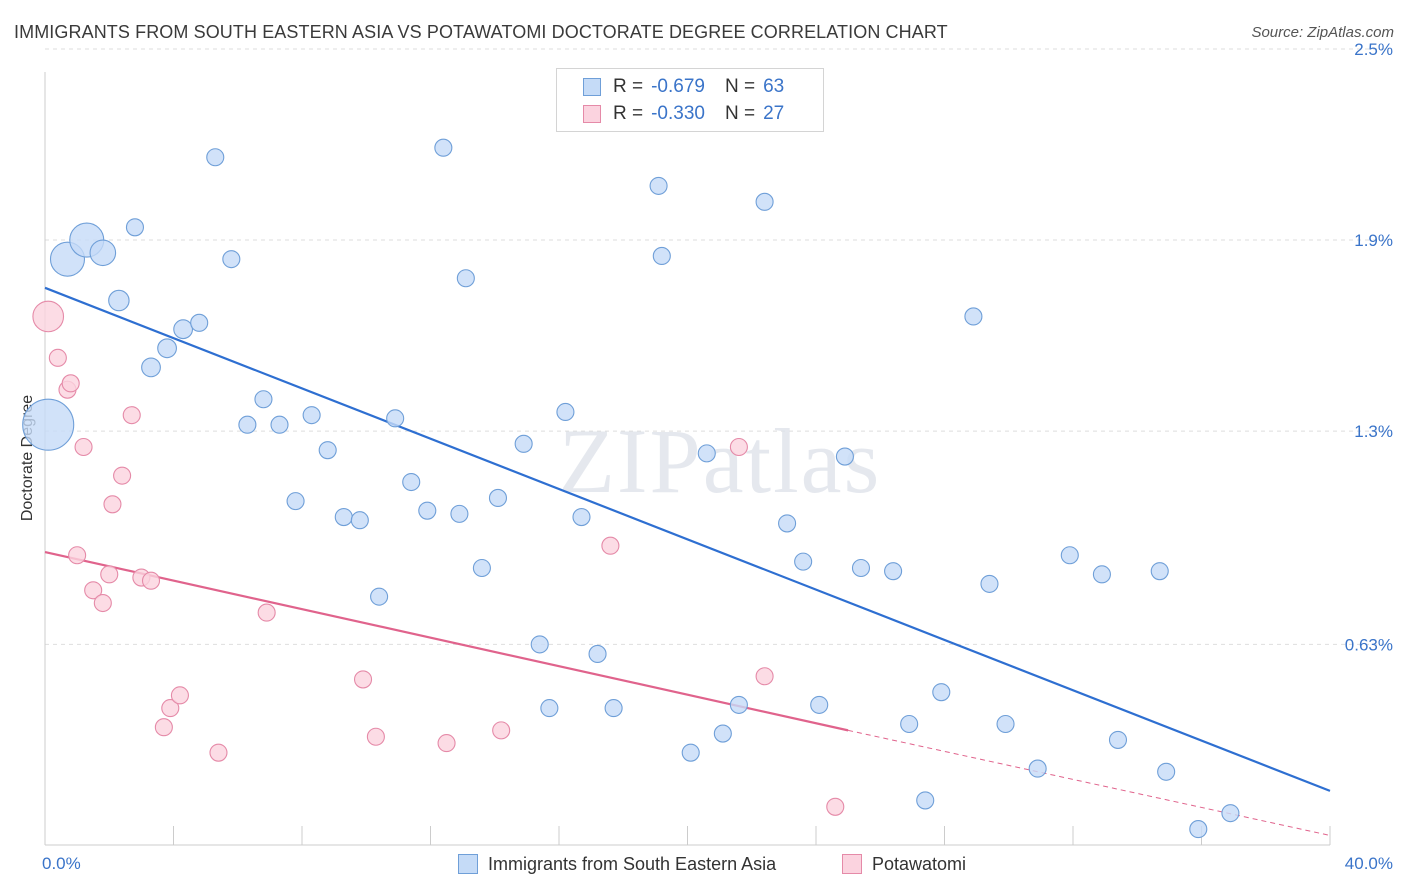 The height and width of the screenshot is (892, 1406). I want to click on legend-swatch-pink, so click(852, 864).